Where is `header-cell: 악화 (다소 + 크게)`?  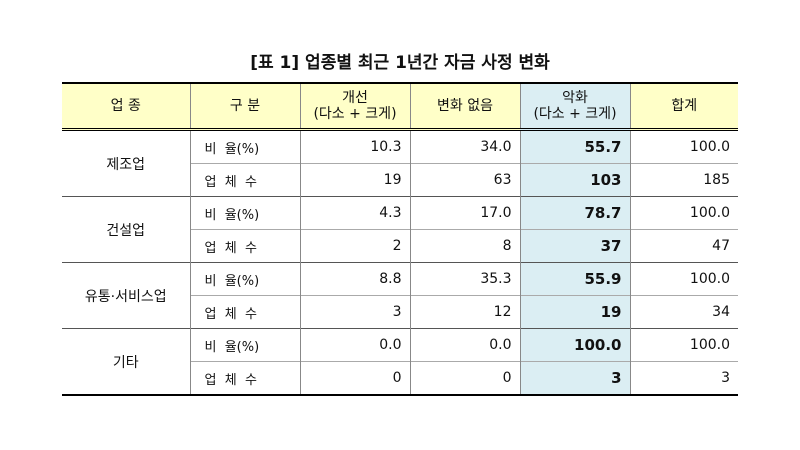
header-cell: 악화 (다소 + 크게) is located at coordinates (574, 106).